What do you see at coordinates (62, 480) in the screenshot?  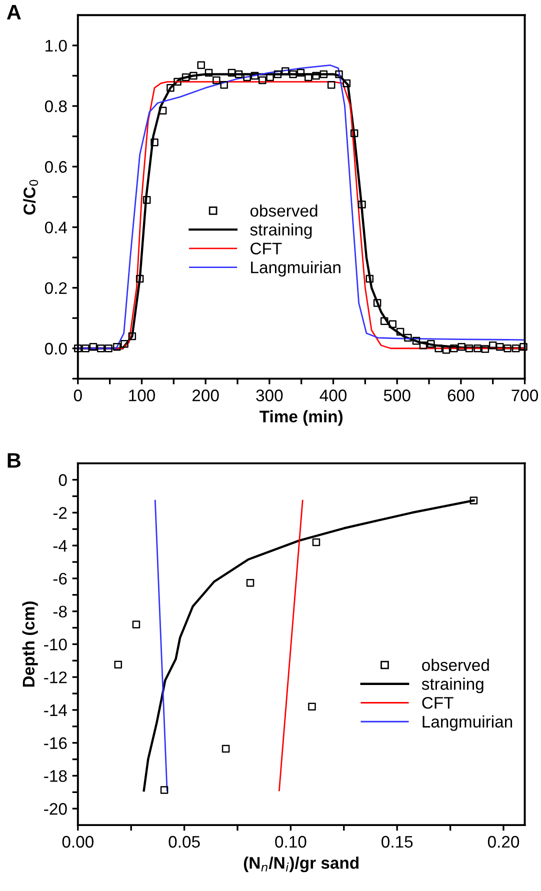 I see `y-tick-label: 0` at bounding box center [62, 480].